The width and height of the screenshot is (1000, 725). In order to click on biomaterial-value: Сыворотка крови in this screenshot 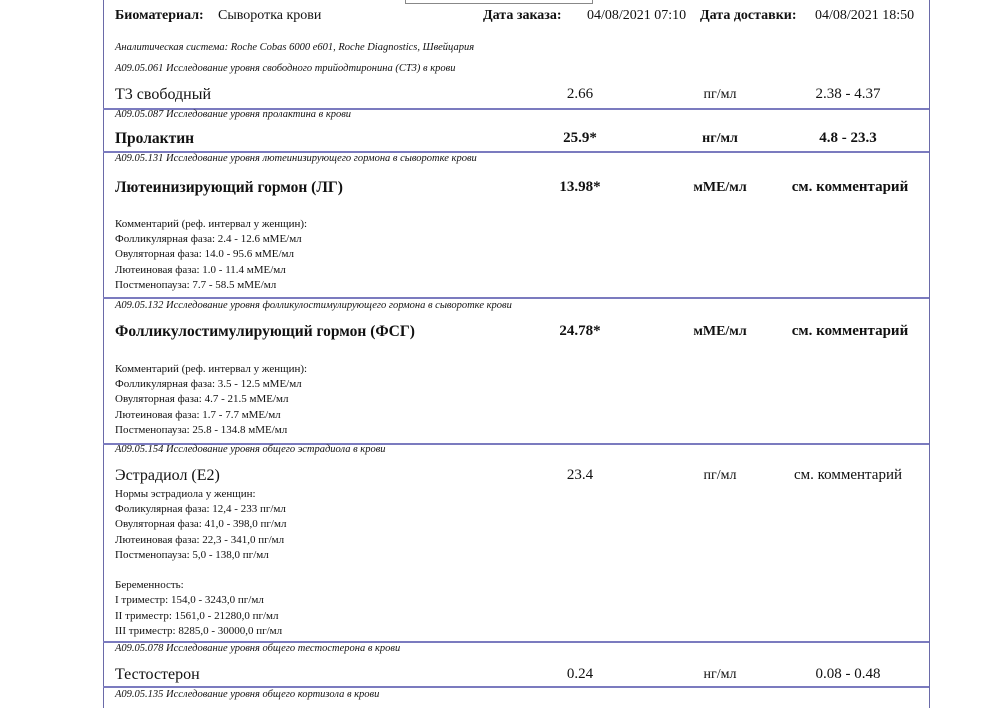, I will do `click(270, 15)`.